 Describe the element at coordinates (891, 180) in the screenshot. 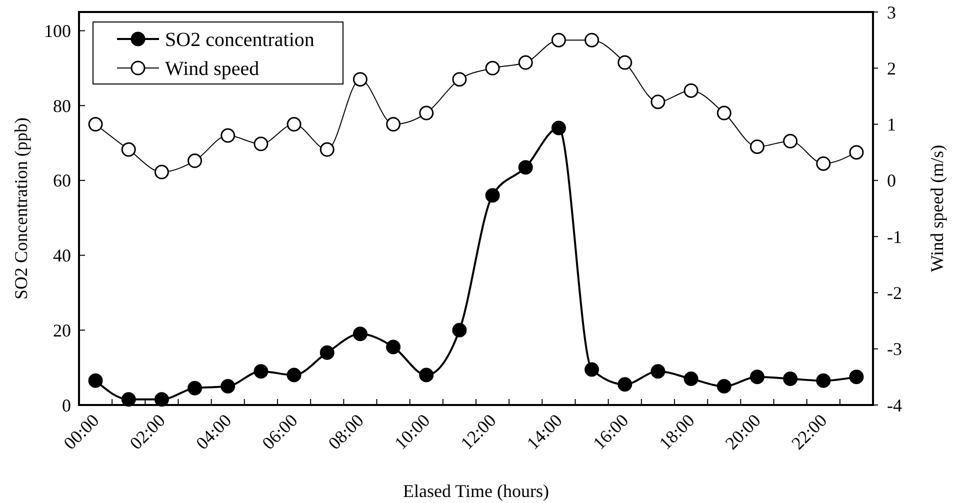

I see `y2-tick-label: 0` at that location.